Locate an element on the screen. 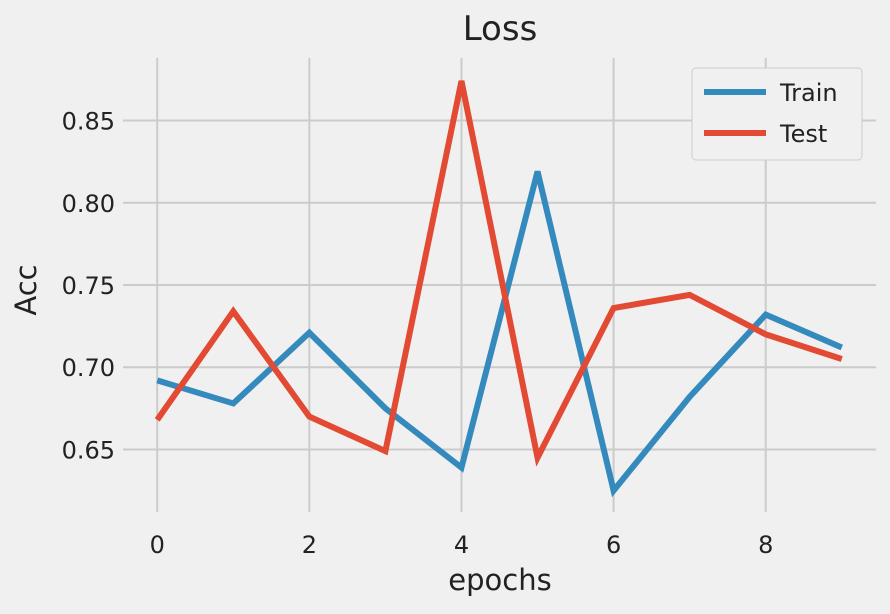  y-tick-label: 0.85 is located at coordinates (88, 122).